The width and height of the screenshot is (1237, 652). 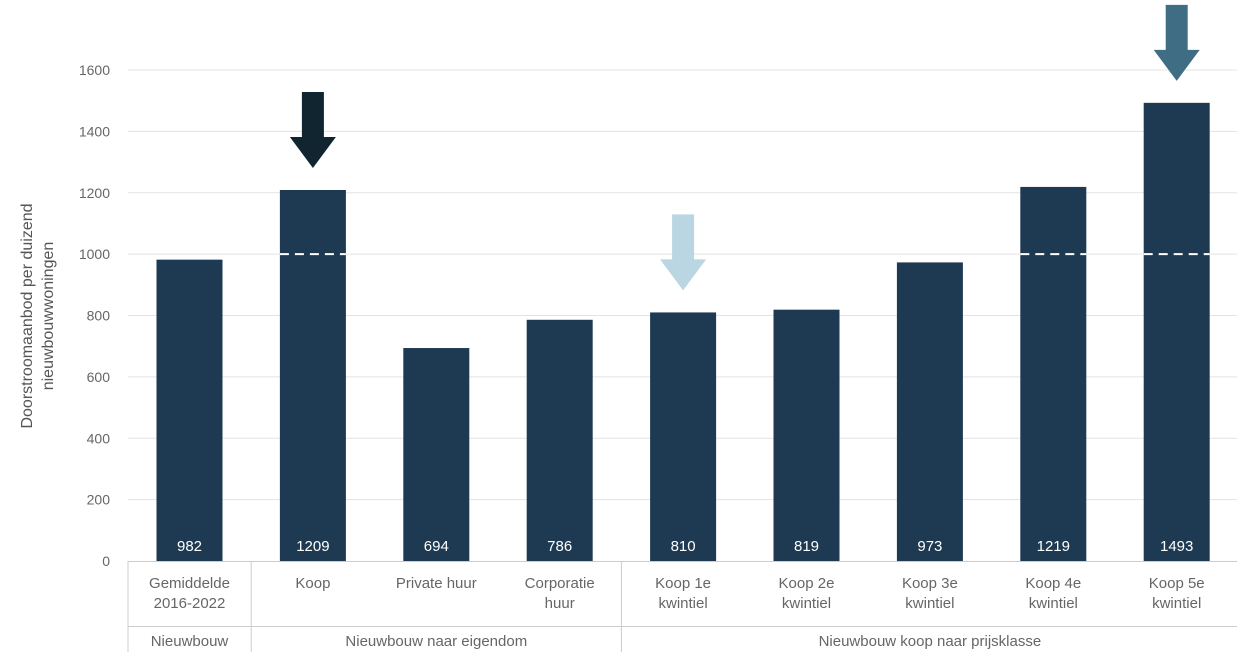 I want to click on y-tick-label: 800, so click(x=99, y=316).